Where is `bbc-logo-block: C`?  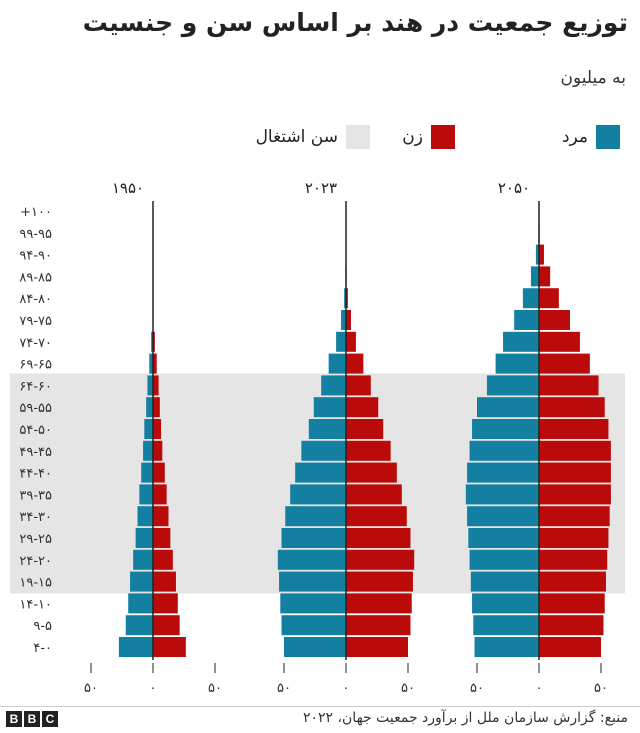
bbc-logo-block: C is located at coordinates (50, 719).